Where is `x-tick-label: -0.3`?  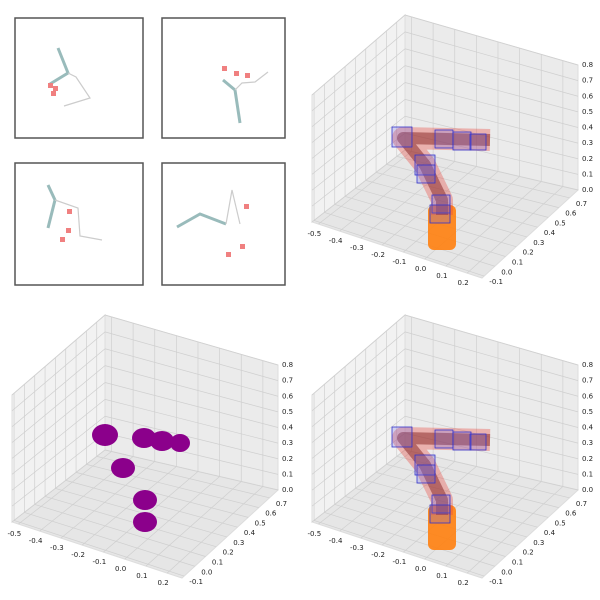
x-tick-label: -0.3 is located at coordinates (357, 248).